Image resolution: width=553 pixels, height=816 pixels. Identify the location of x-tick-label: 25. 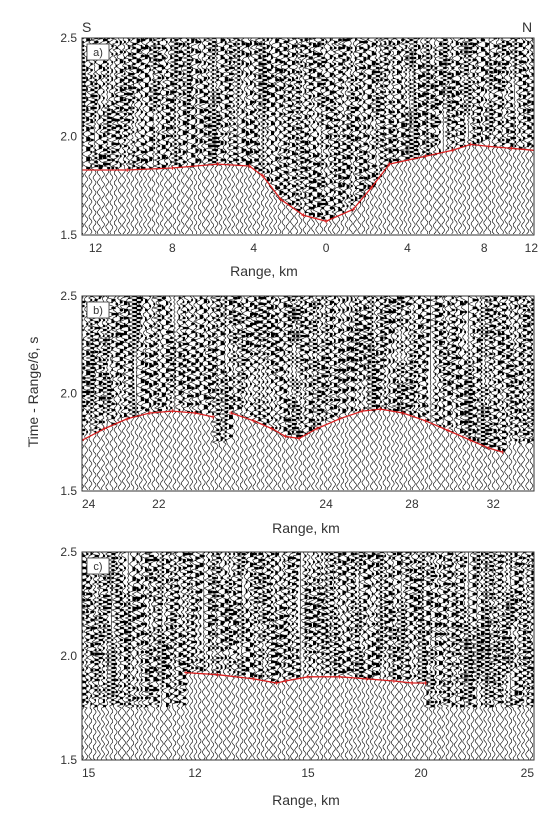
(528, 773).